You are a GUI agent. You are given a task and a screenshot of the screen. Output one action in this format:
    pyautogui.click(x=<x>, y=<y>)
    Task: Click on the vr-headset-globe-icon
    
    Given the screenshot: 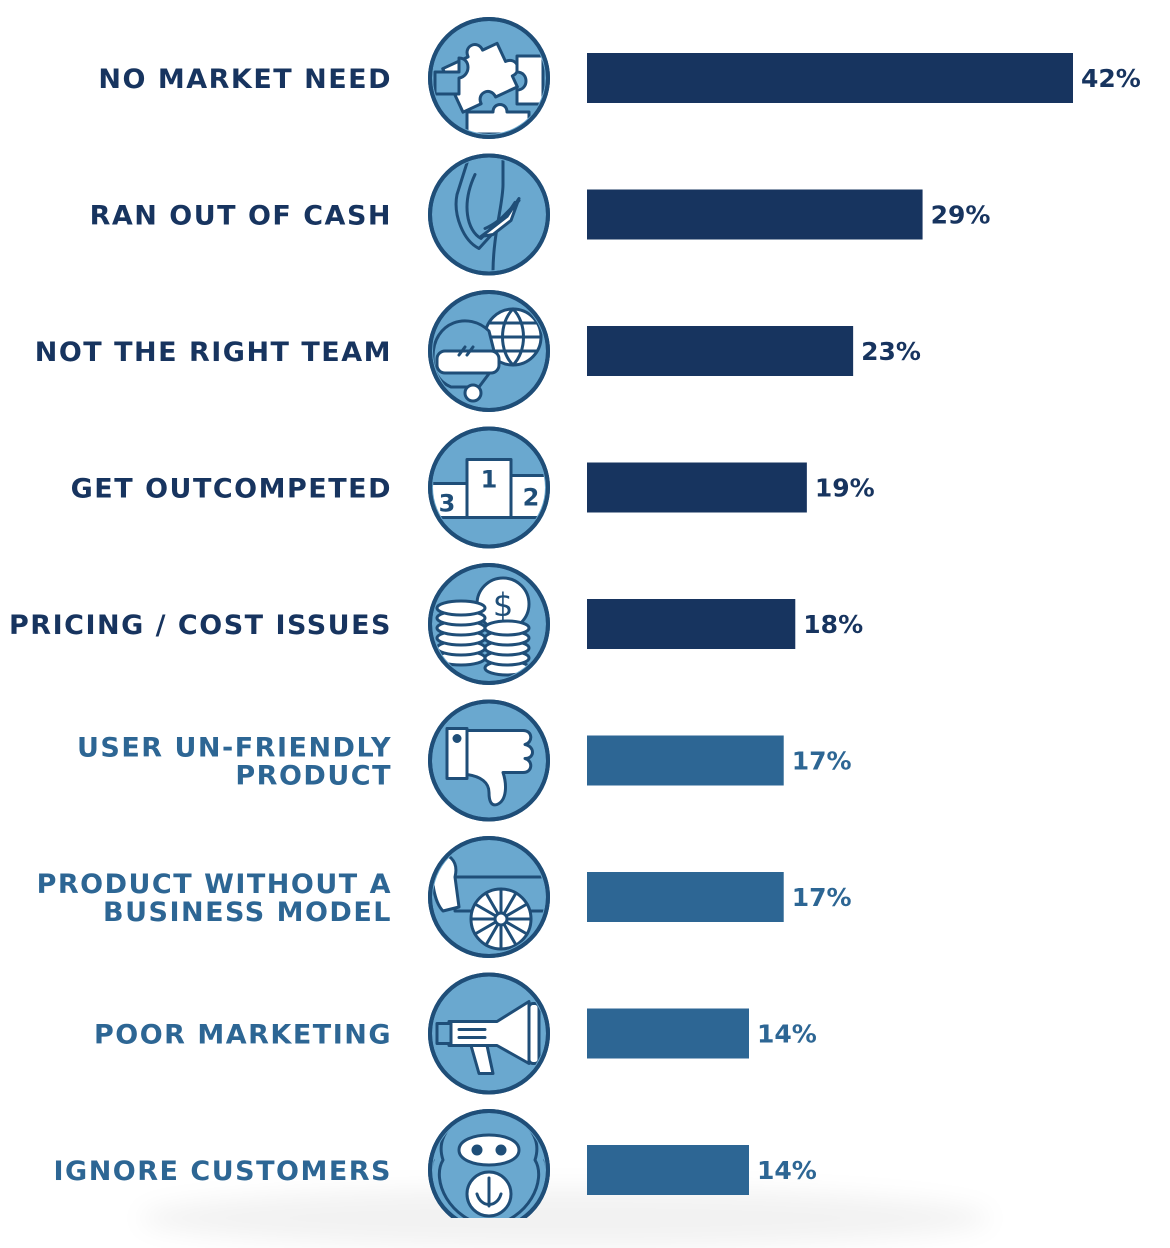 What is the action you would take?
    pyautogui.click(x=489, y=351)
    